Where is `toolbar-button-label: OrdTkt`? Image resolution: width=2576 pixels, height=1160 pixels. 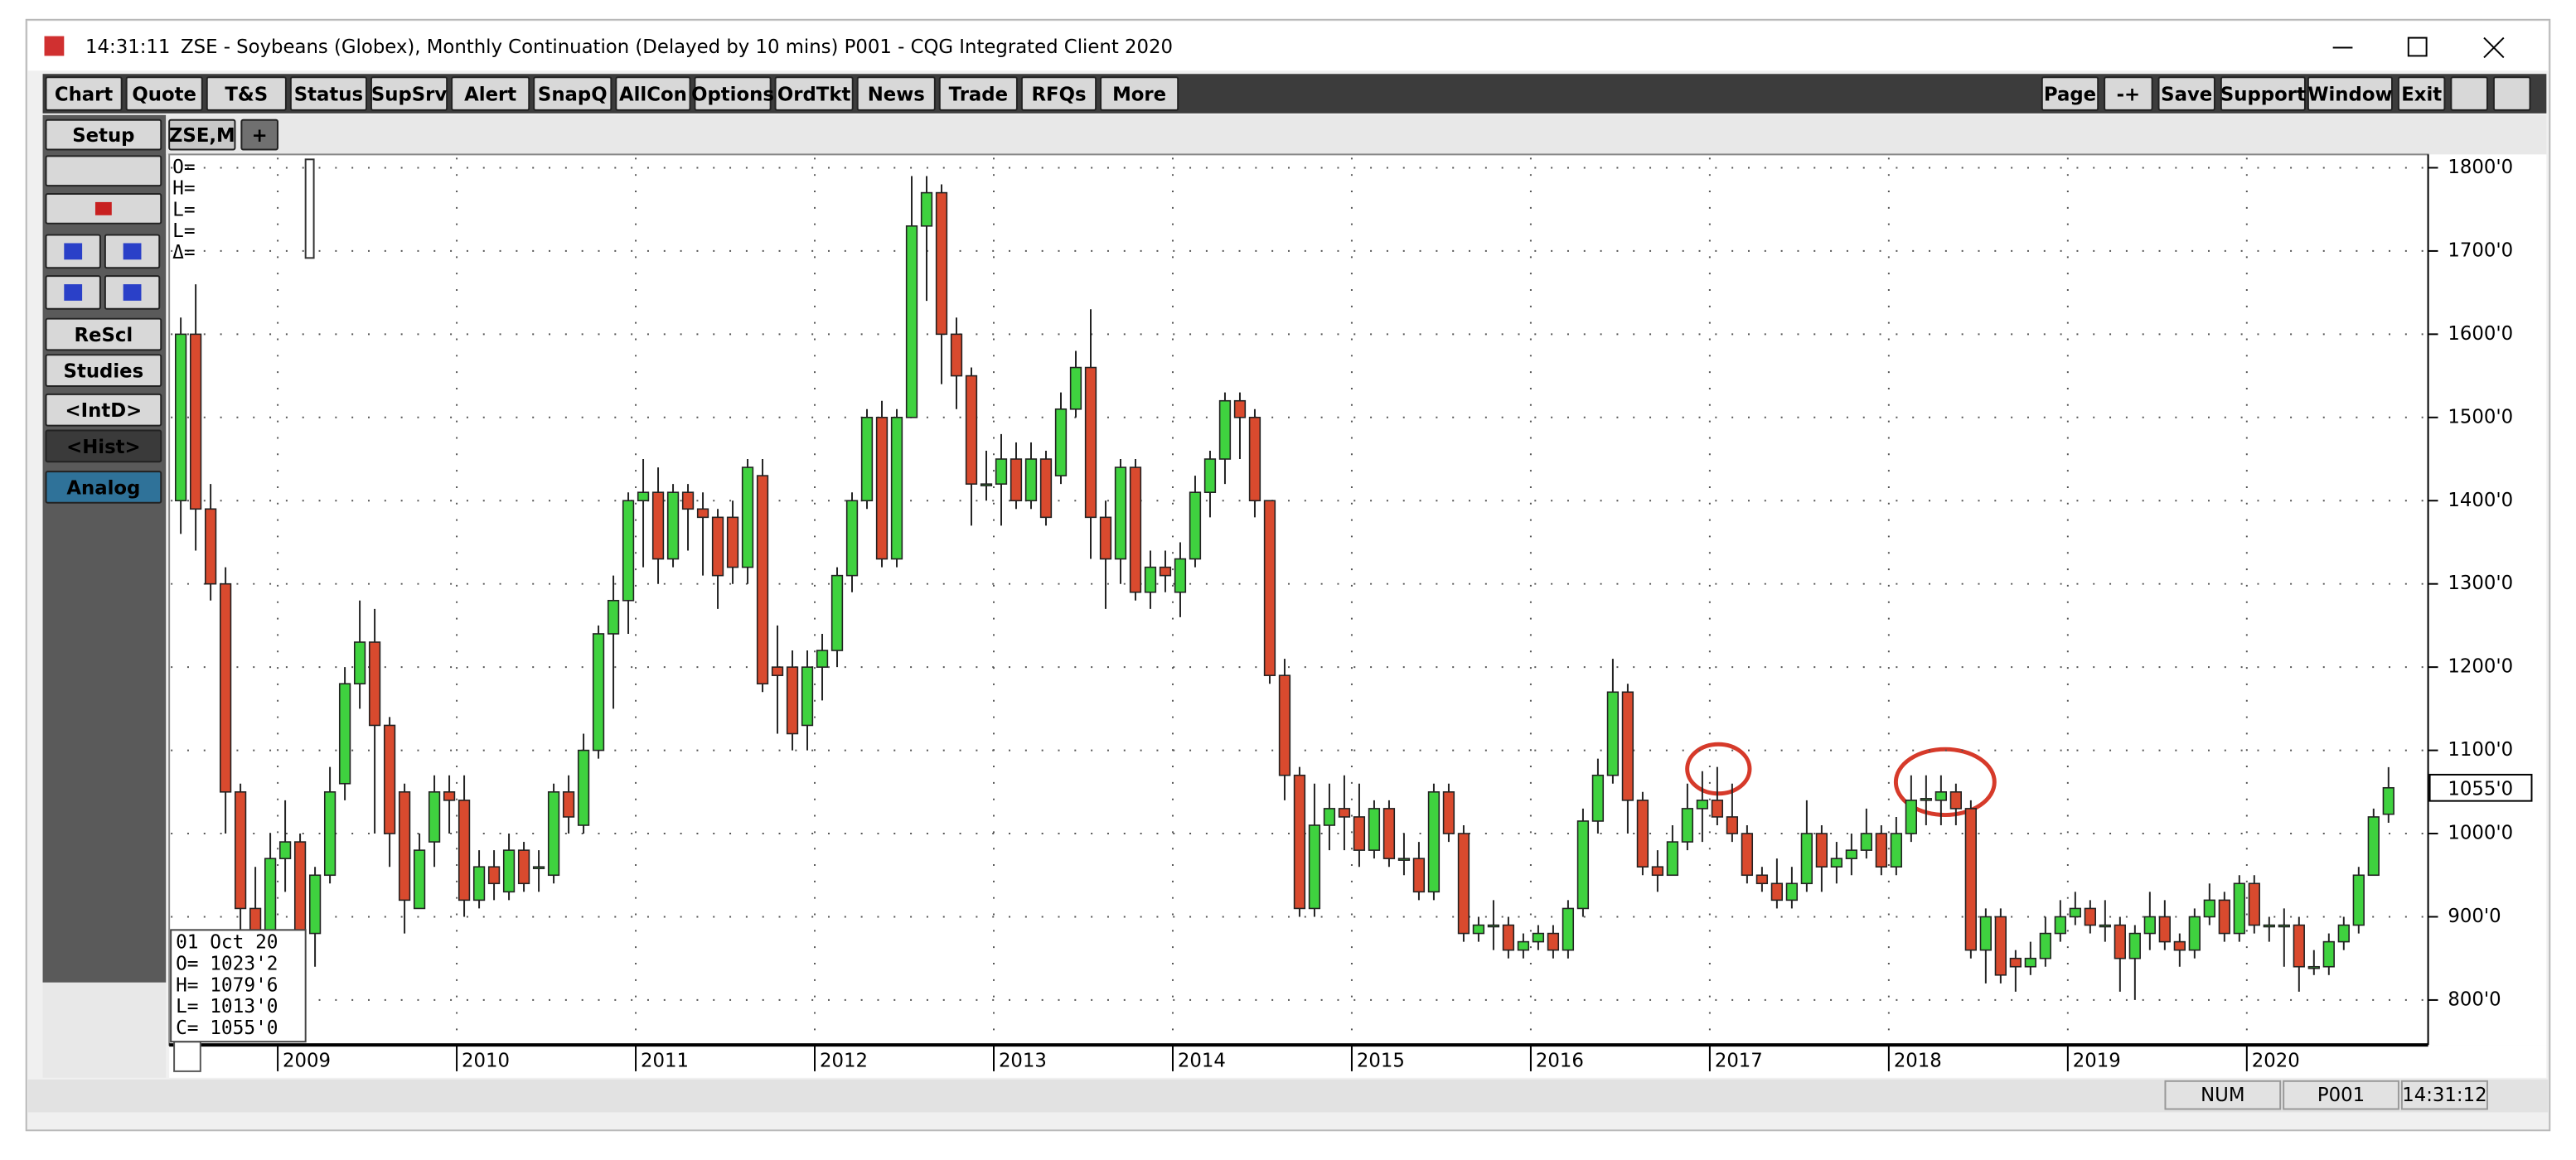 toolbar-button-label: OrdTkt is located at coordinates (814, 96).